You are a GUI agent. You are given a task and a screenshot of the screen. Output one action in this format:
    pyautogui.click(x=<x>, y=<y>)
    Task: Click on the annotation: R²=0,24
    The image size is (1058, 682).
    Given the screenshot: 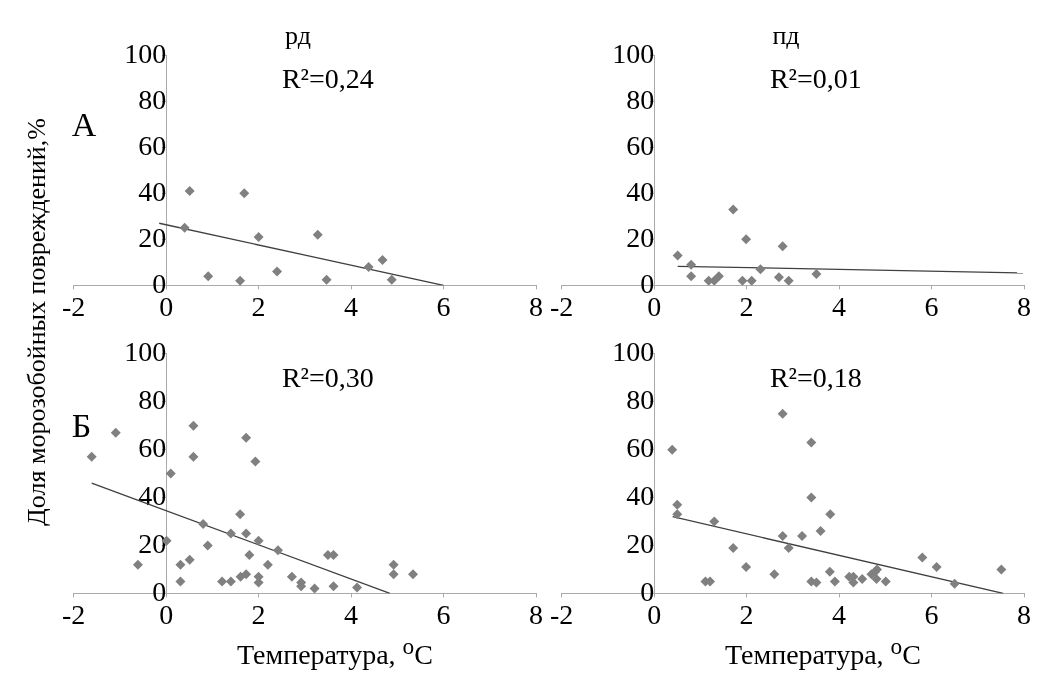 What is the action you would take?
    pyautogui.click(x=327, y=79)
    